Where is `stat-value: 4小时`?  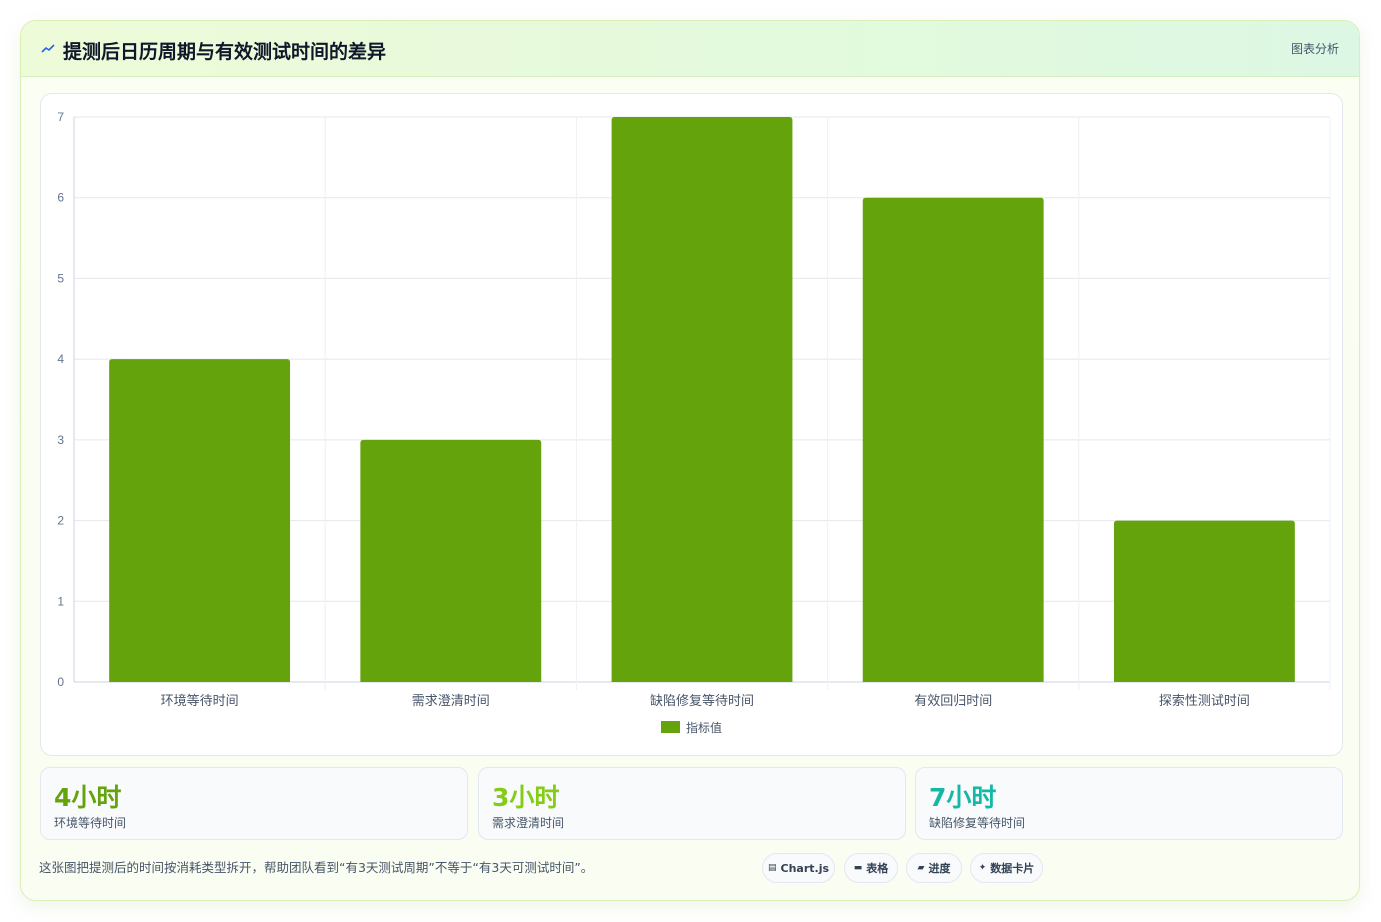
stat-value: 4小时 is located at coordinates (88, 797).